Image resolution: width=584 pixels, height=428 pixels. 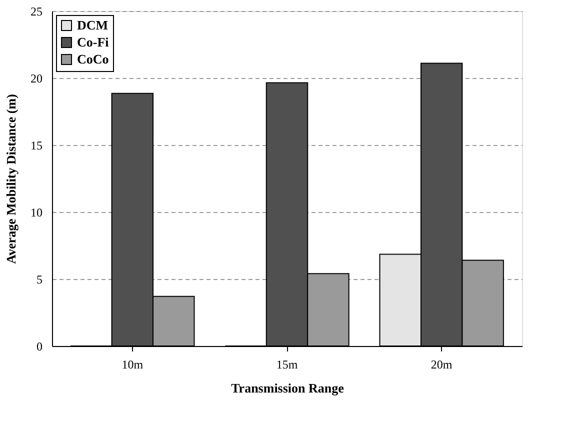 I want to click on y-tick-label: 5, so click(x=39, y=279).